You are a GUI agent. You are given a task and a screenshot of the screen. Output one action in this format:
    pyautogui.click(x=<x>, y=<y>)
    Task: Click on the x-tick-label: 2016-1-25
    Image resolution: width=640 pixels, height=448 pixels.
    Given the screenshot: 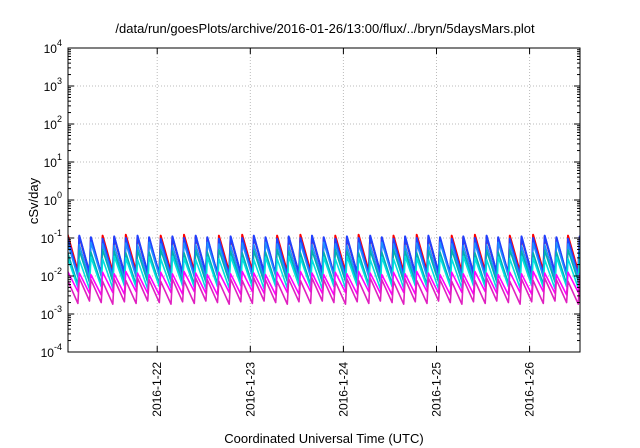 What is the action you would take?
    pyautogui.click(x=436, y=389)
    